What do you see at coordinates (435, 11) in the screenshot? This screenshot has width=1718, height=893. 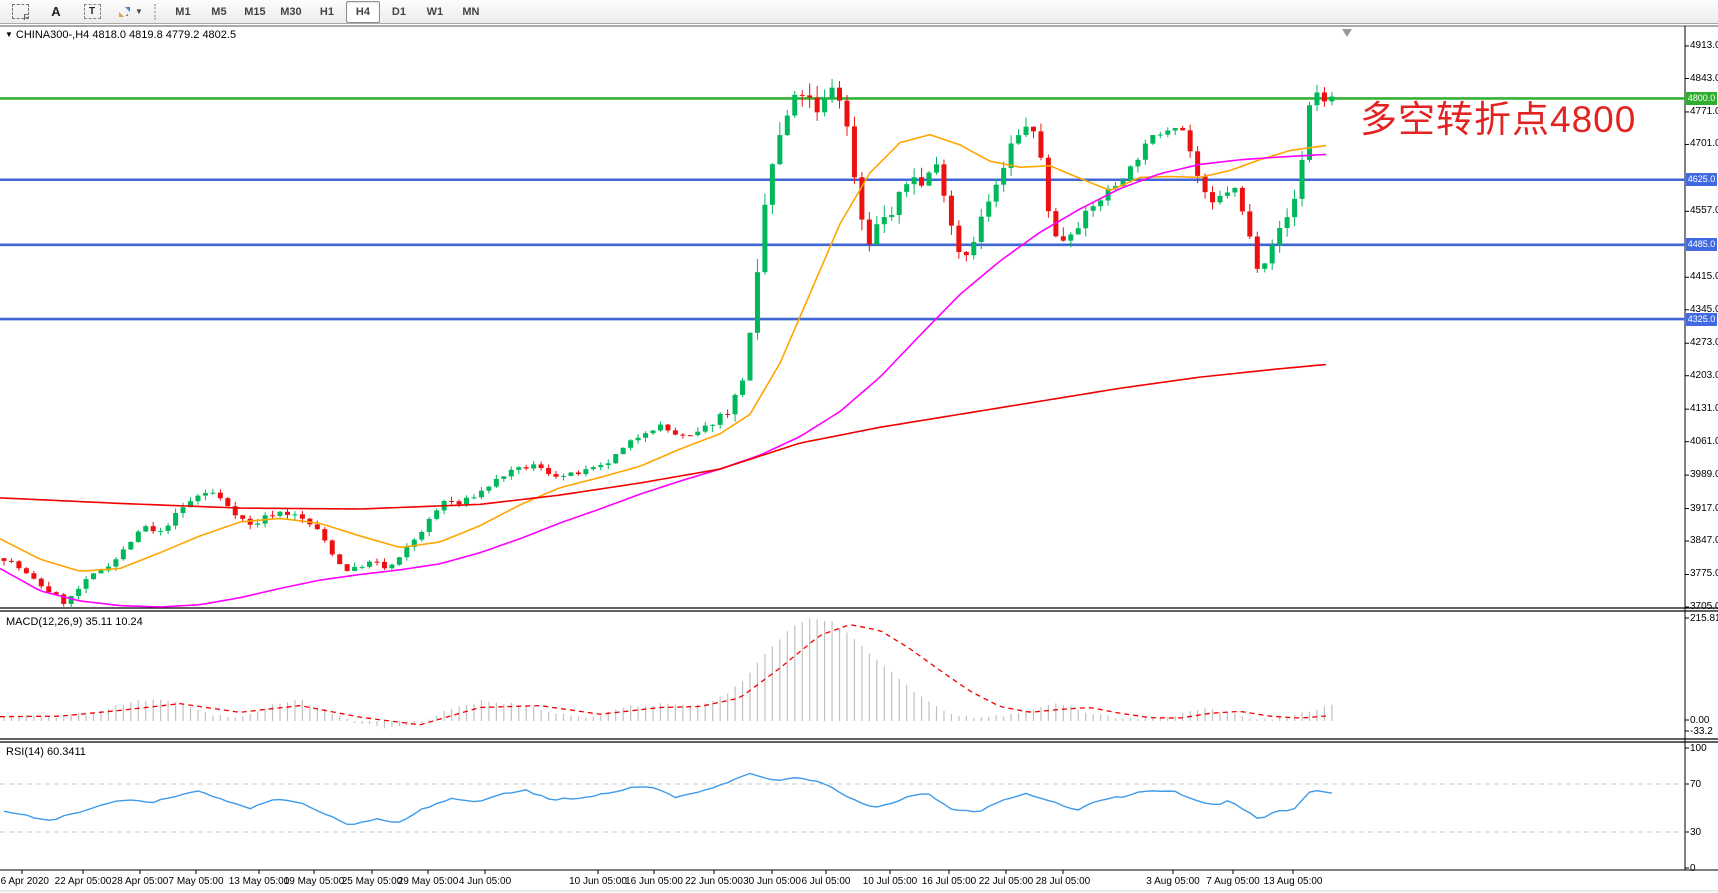 I see `timeframe-button-W1: W1` at bounding box center [435, 11].